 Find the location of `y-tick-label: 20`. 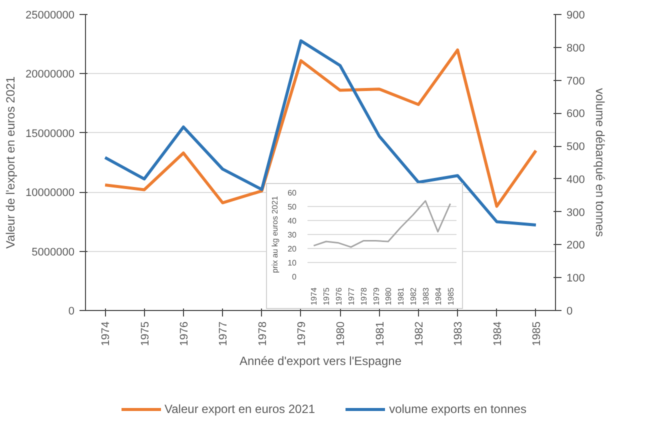

y-tick-label: 20 is located at coordinates (293, 249).